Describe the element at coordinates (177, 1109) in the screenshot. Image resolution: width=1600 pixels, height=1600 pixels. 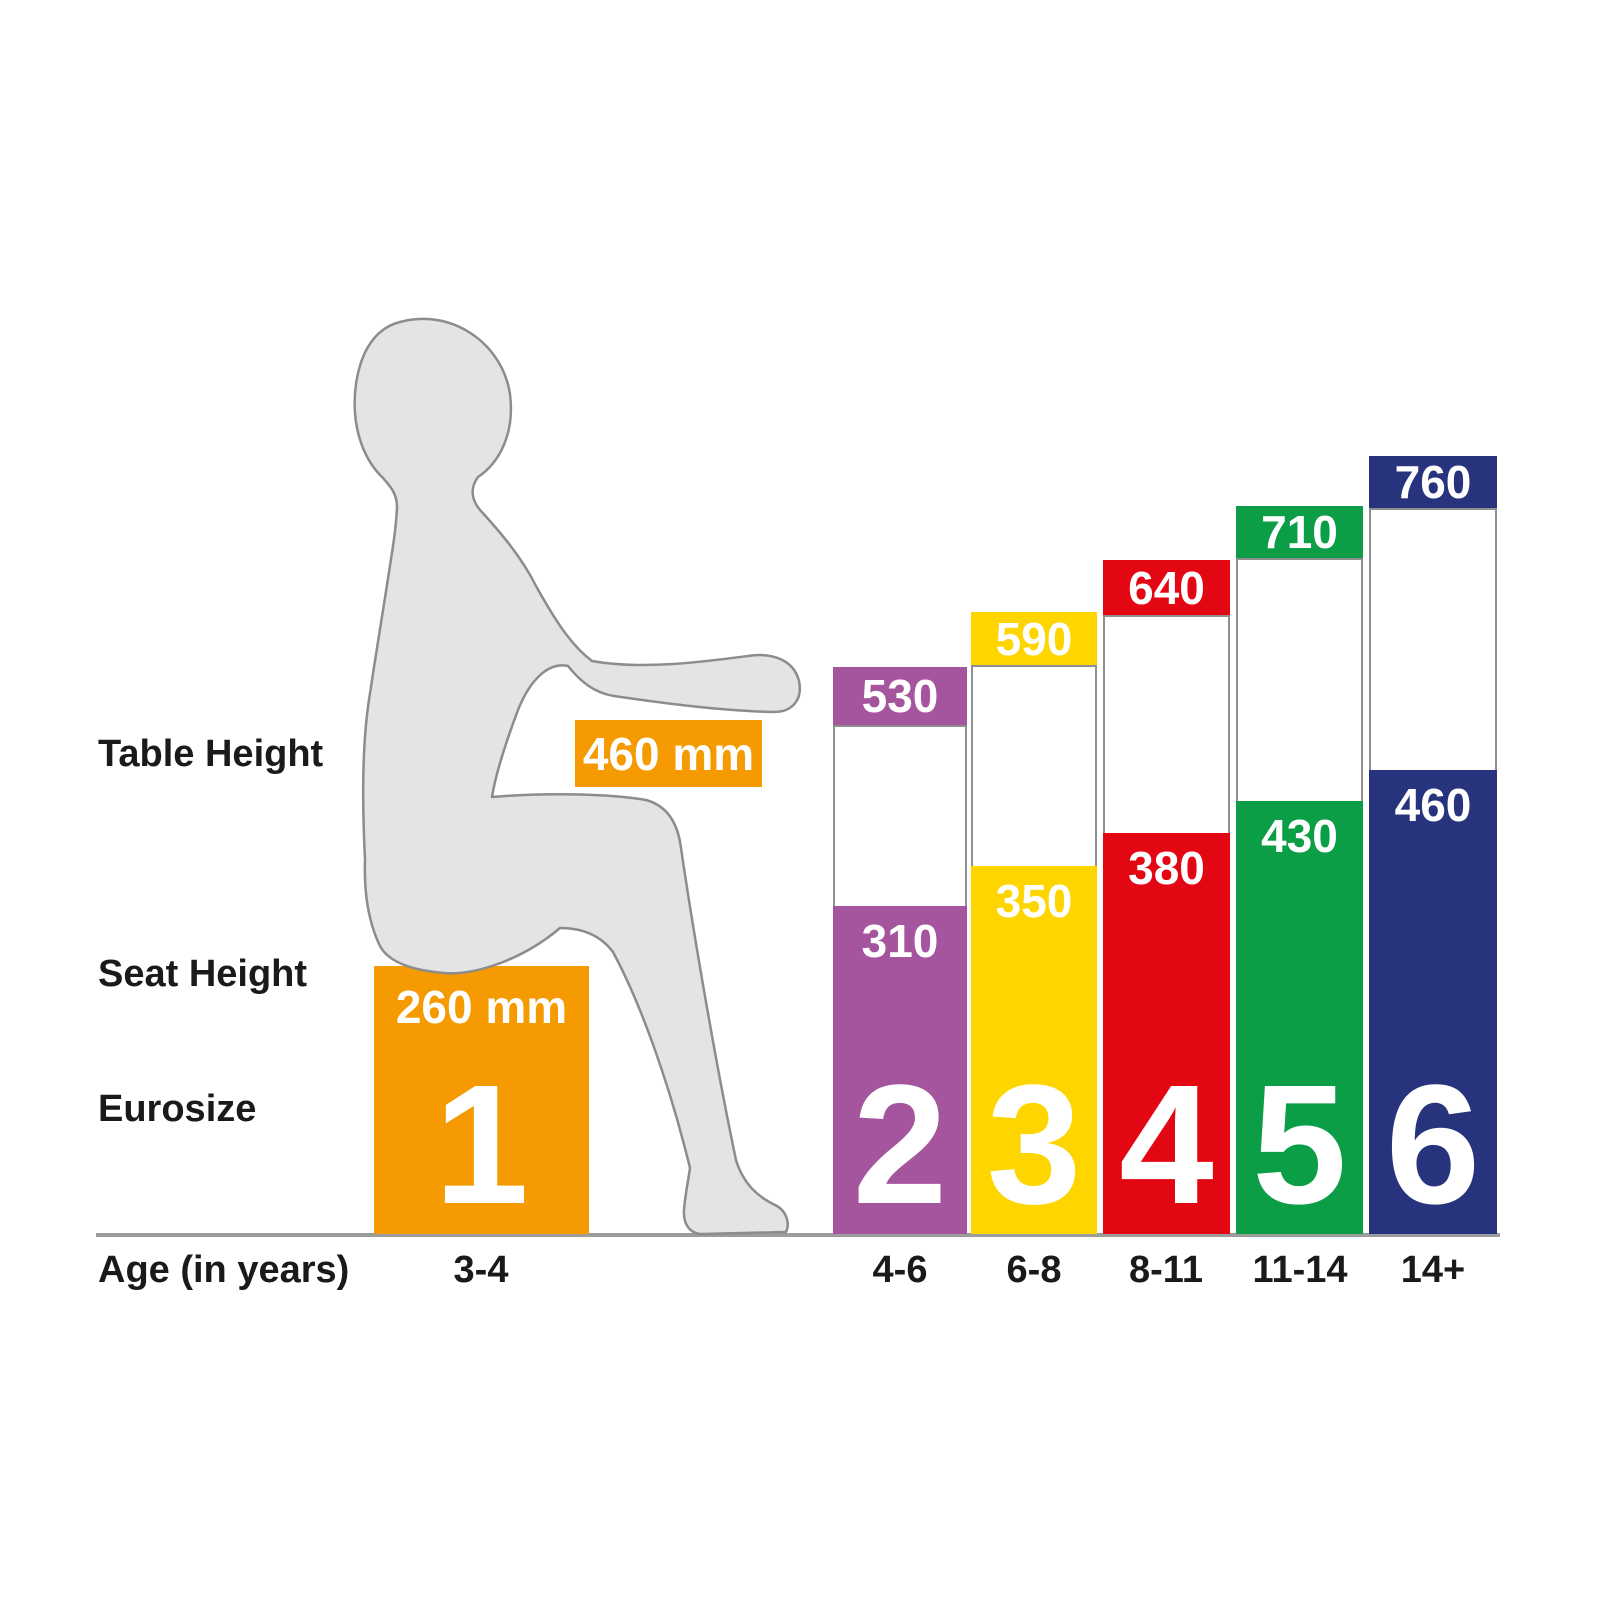
I see `eurosize-label: Eurosize` at that location.